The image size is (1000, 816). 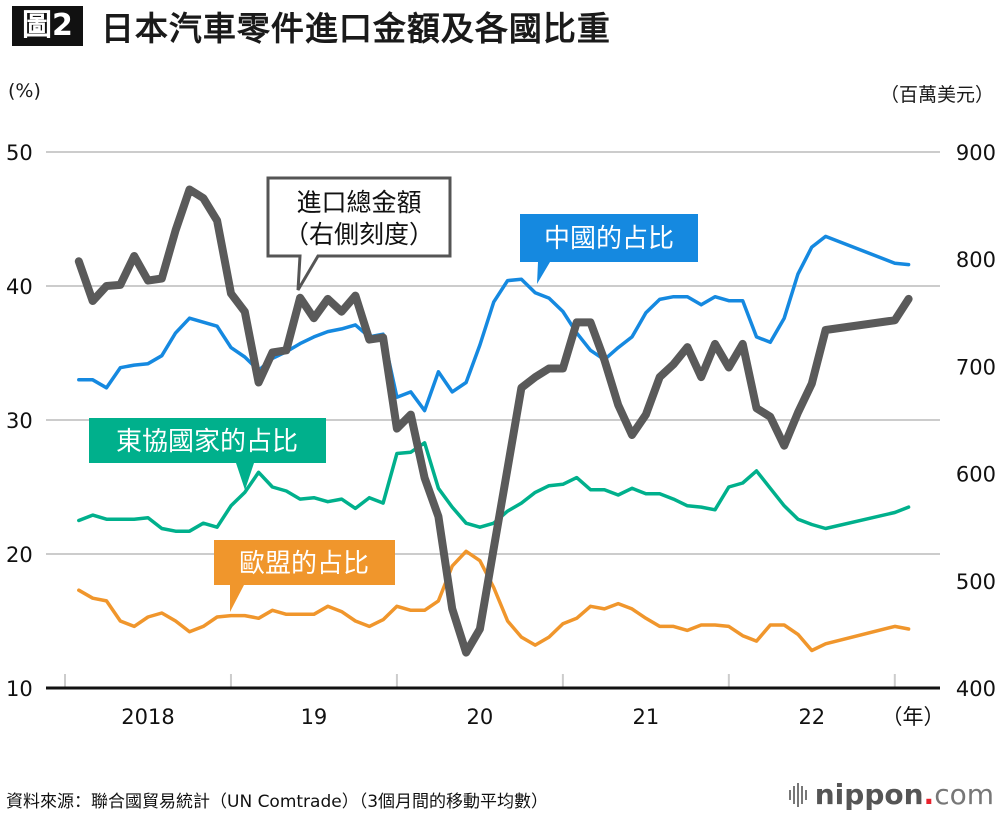 I want to click on callout-asean: 東協國家的占比, so click(x=207, y=454).